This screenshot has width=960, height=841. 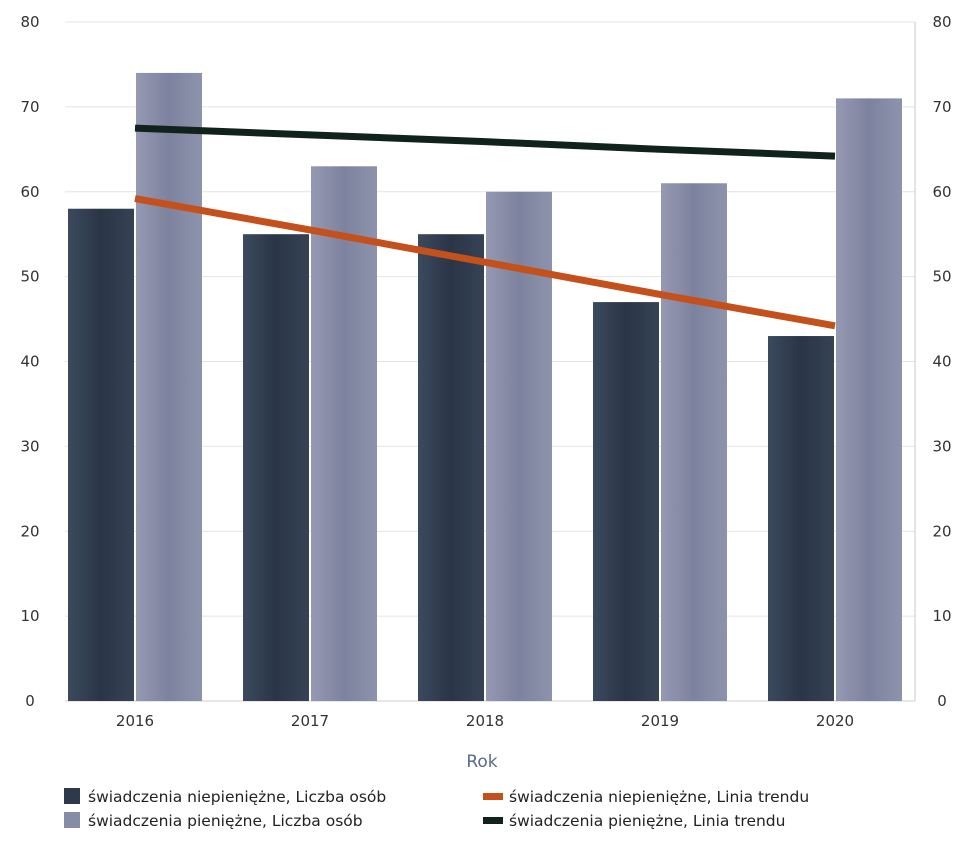 I want to click on y-tick-label-left: 50, so click(x=29, y=277).